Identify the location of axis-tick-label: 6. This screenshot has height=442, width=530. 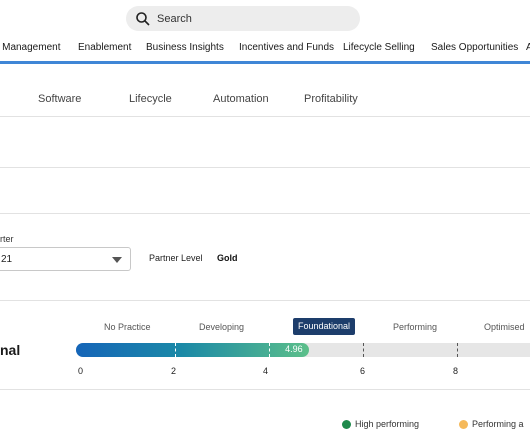
(363, 371).